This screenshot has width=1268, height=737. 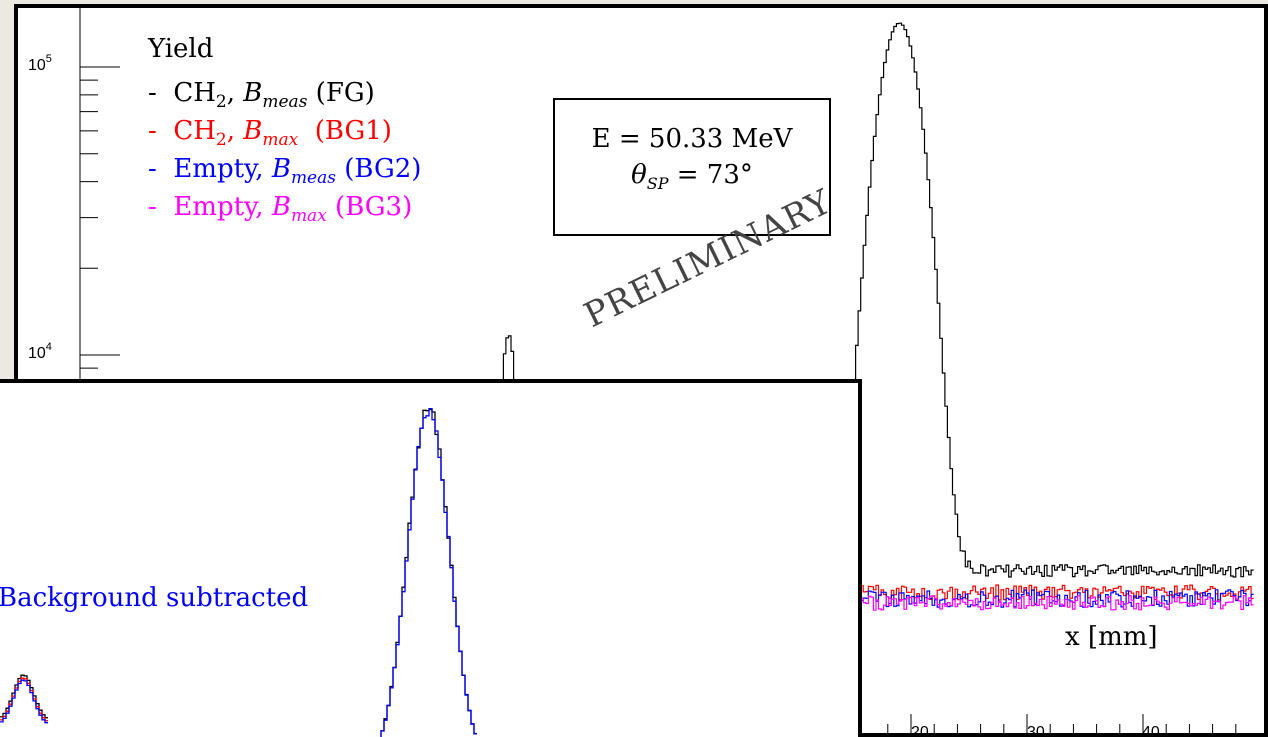 I want to click on inset-label: Background subtracted, so click(x=154, y=598).